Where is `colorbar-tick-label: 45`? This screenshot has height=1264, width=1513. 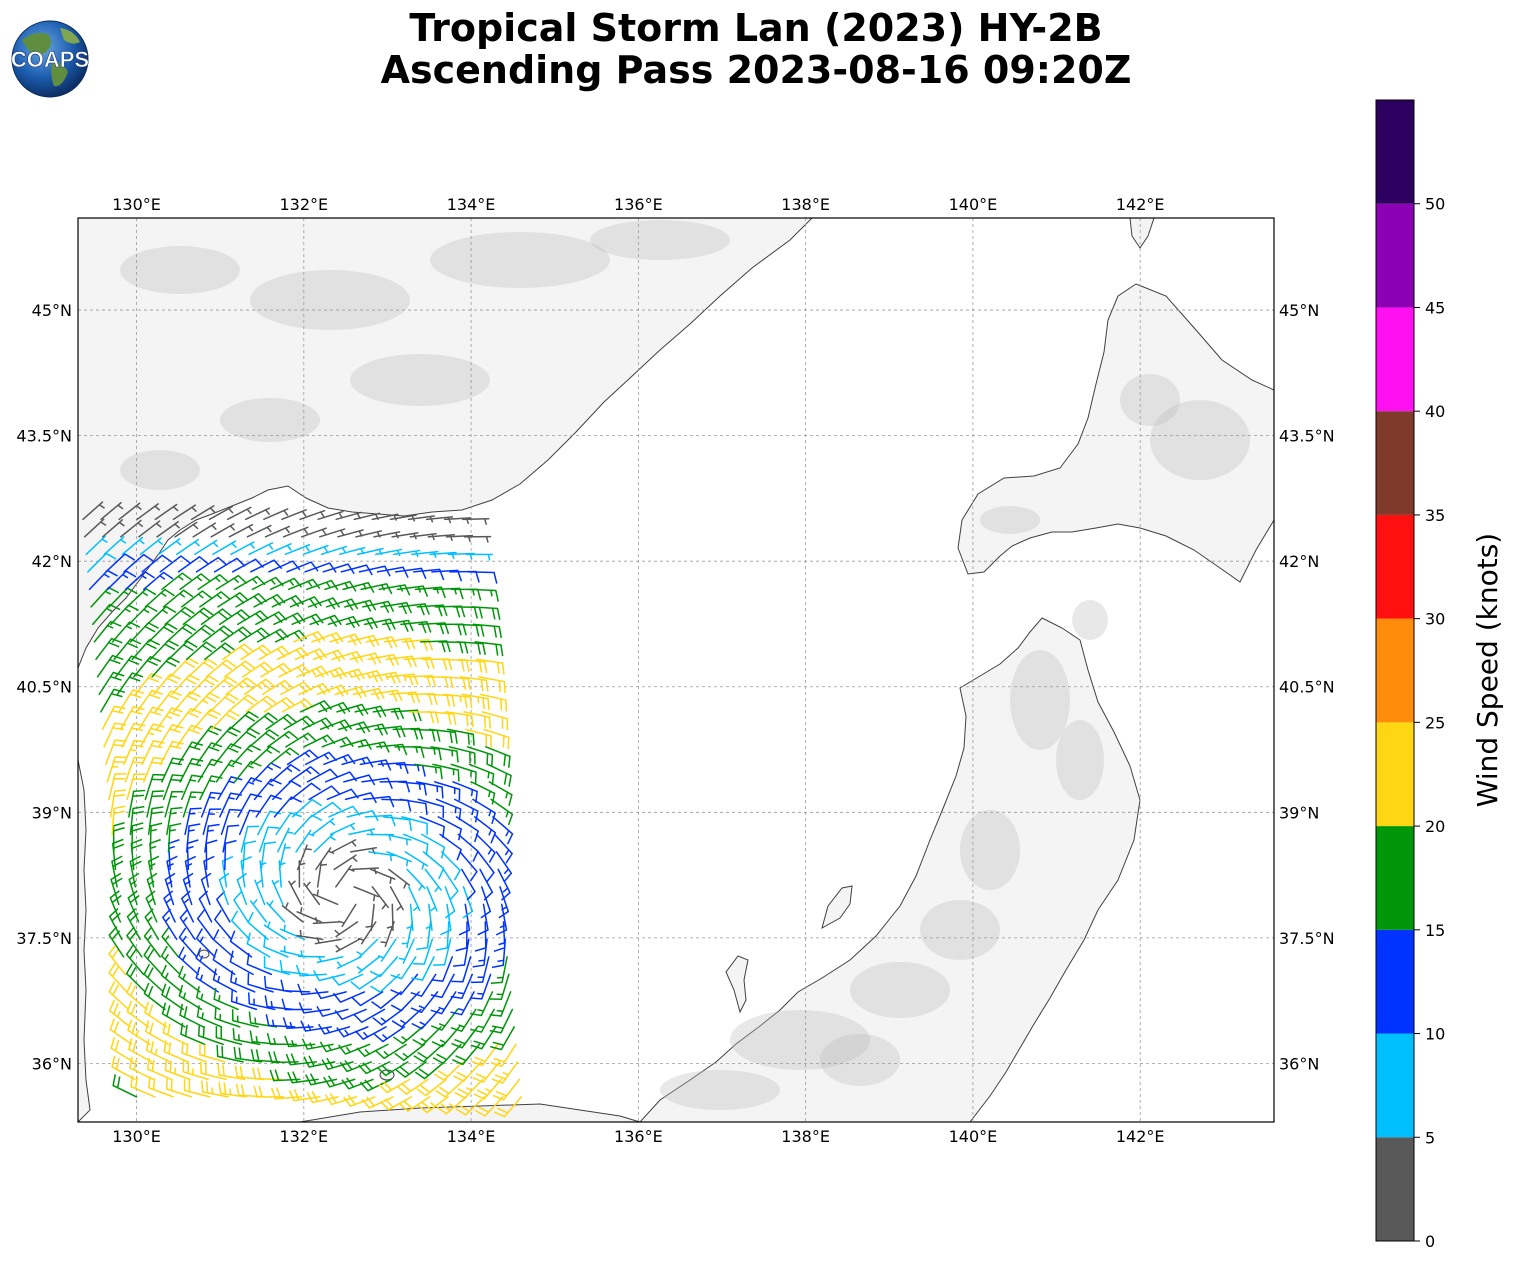 colorbar-tick-label: 45 is located at coordinates (1435, 307).